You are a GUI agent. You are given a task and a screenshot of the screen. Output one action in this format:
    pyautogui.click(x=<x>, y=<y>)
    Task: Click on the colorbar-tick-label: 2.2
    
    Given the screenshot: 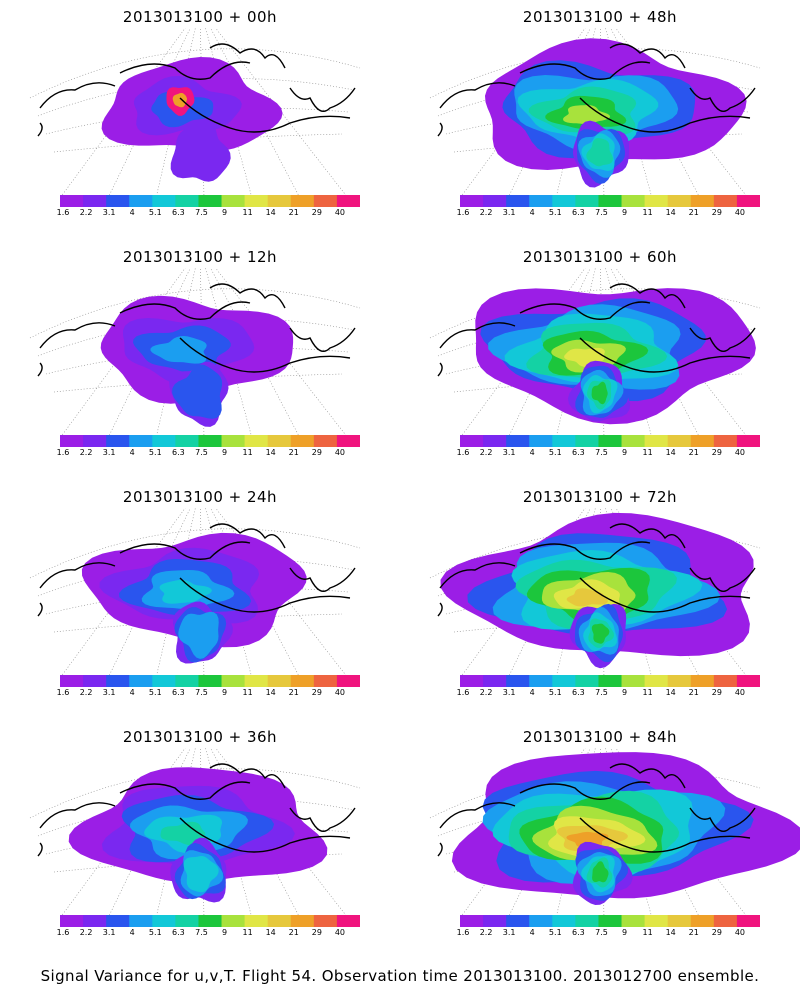 What is the action you would take?
    pyautogui.click(x=486, y=692)
    